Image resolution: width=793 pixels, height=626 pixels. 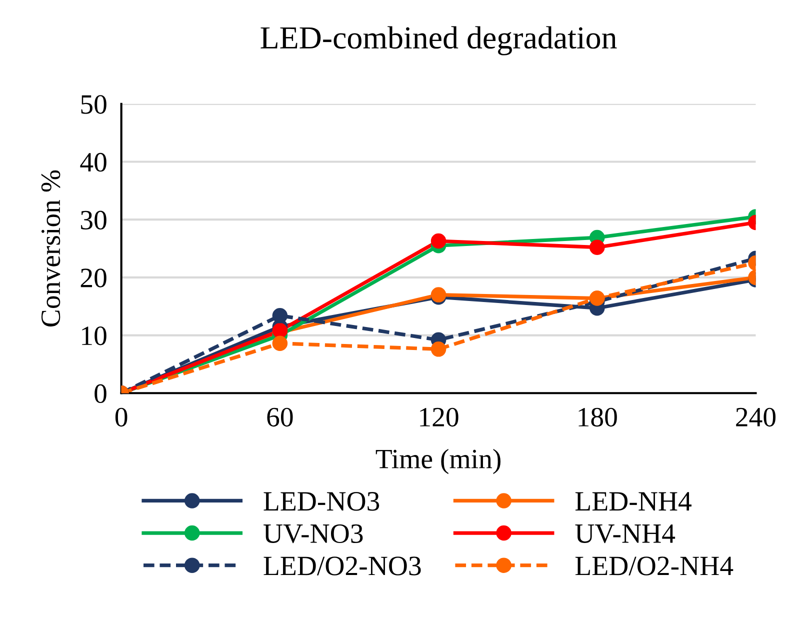 I want to click on chart-title: LED-combined degradation, so click(x=438, y=41).